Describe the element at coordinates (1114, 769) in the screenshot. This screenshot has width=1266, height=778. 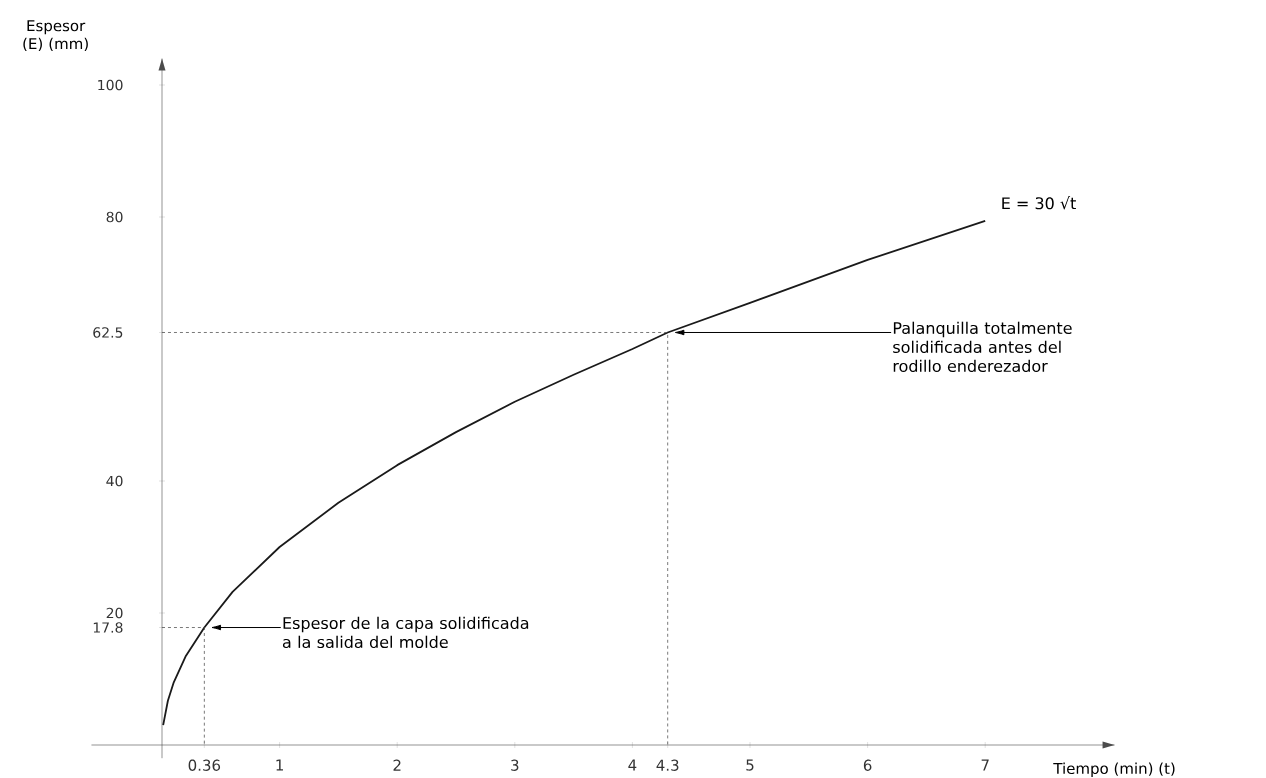
I see `x-axis-title: Tiempo (min) (t)` at that location.